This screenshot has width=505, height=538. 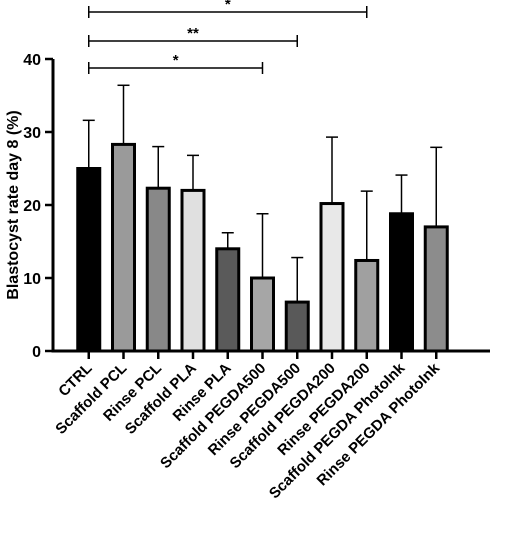 I want to click on significance-label: **, so click(x=193, y=33).